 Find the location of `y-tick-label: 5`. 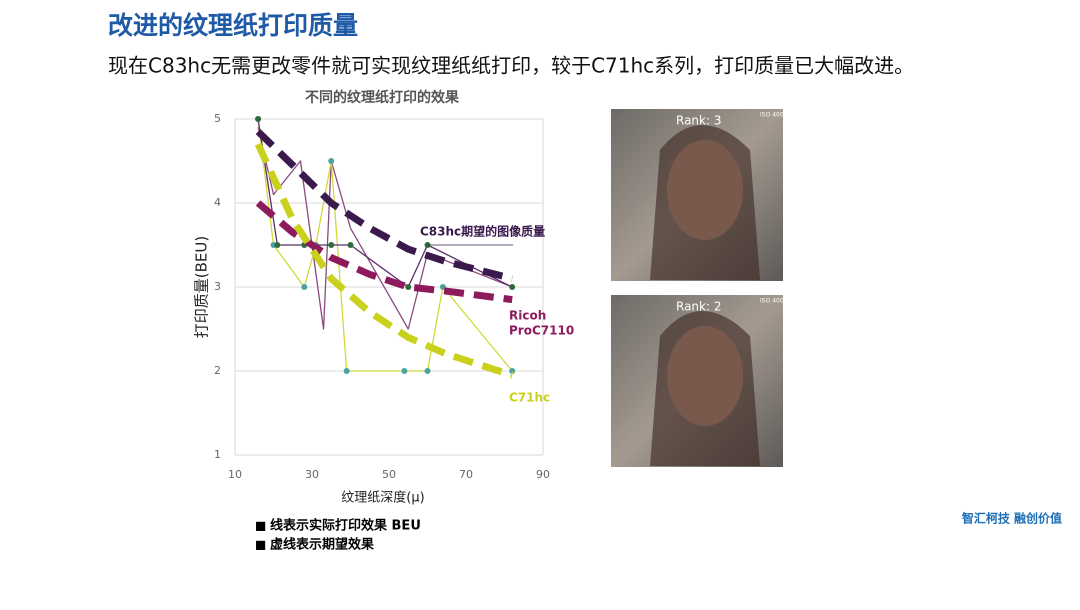

y-tick-label: 5 is located at coordinates (217, 118).